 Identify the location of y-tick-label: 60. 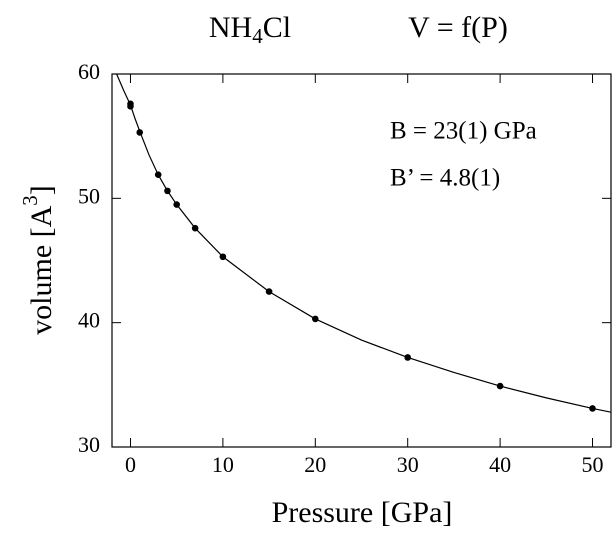
(89, 71).